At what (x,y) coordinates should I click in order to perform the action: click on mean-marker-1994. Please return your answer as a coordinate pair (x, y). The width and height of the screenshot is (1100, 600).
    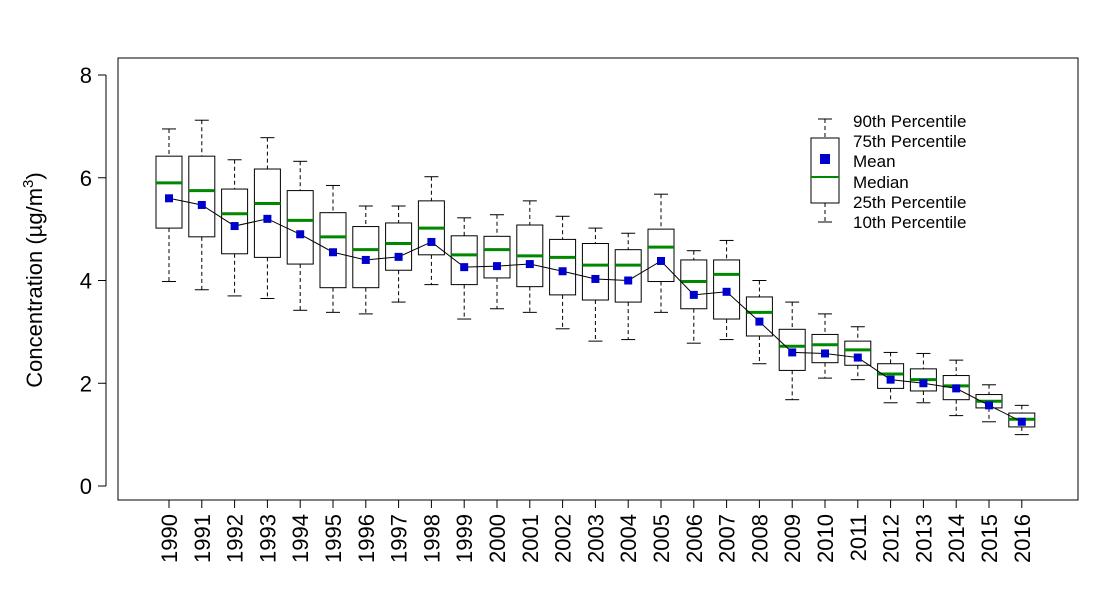
    Looking at the image, I should click on (300, 234).